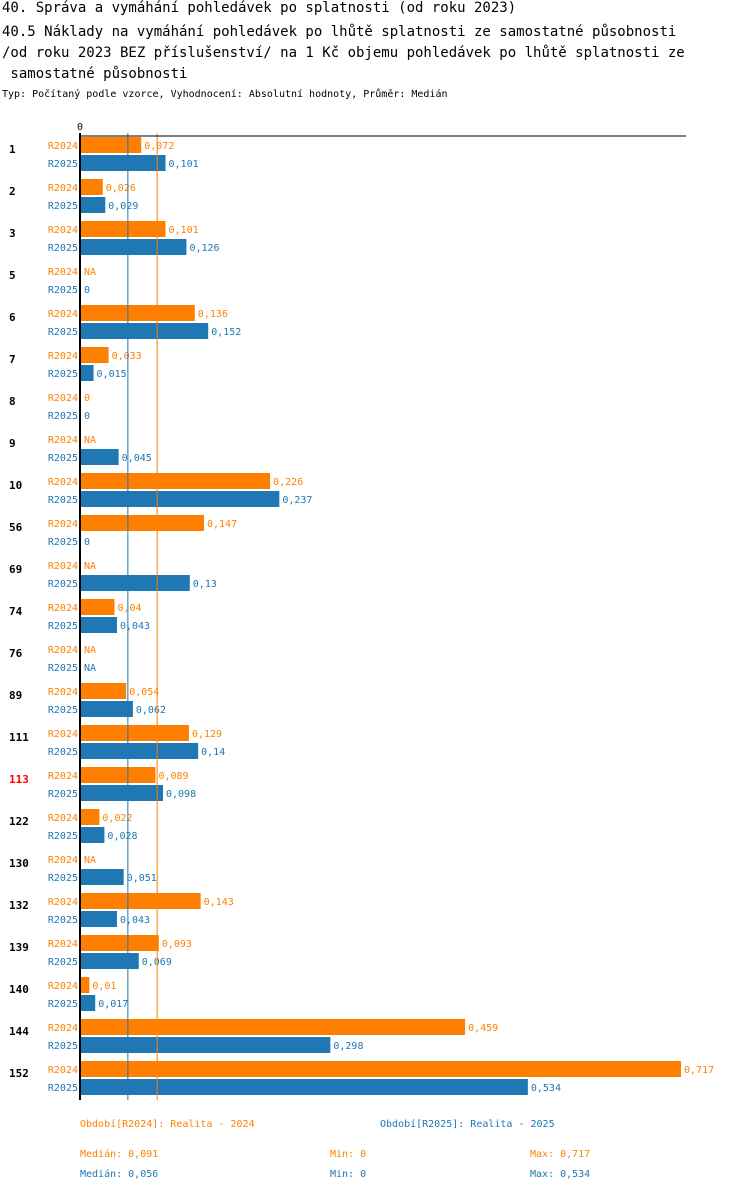 The width and height of the screenshot is (750, 1192). What do you see at coordinates (19, 905) in the screenshot?
I see `category-label: 132` at bounding box center [19, 905].